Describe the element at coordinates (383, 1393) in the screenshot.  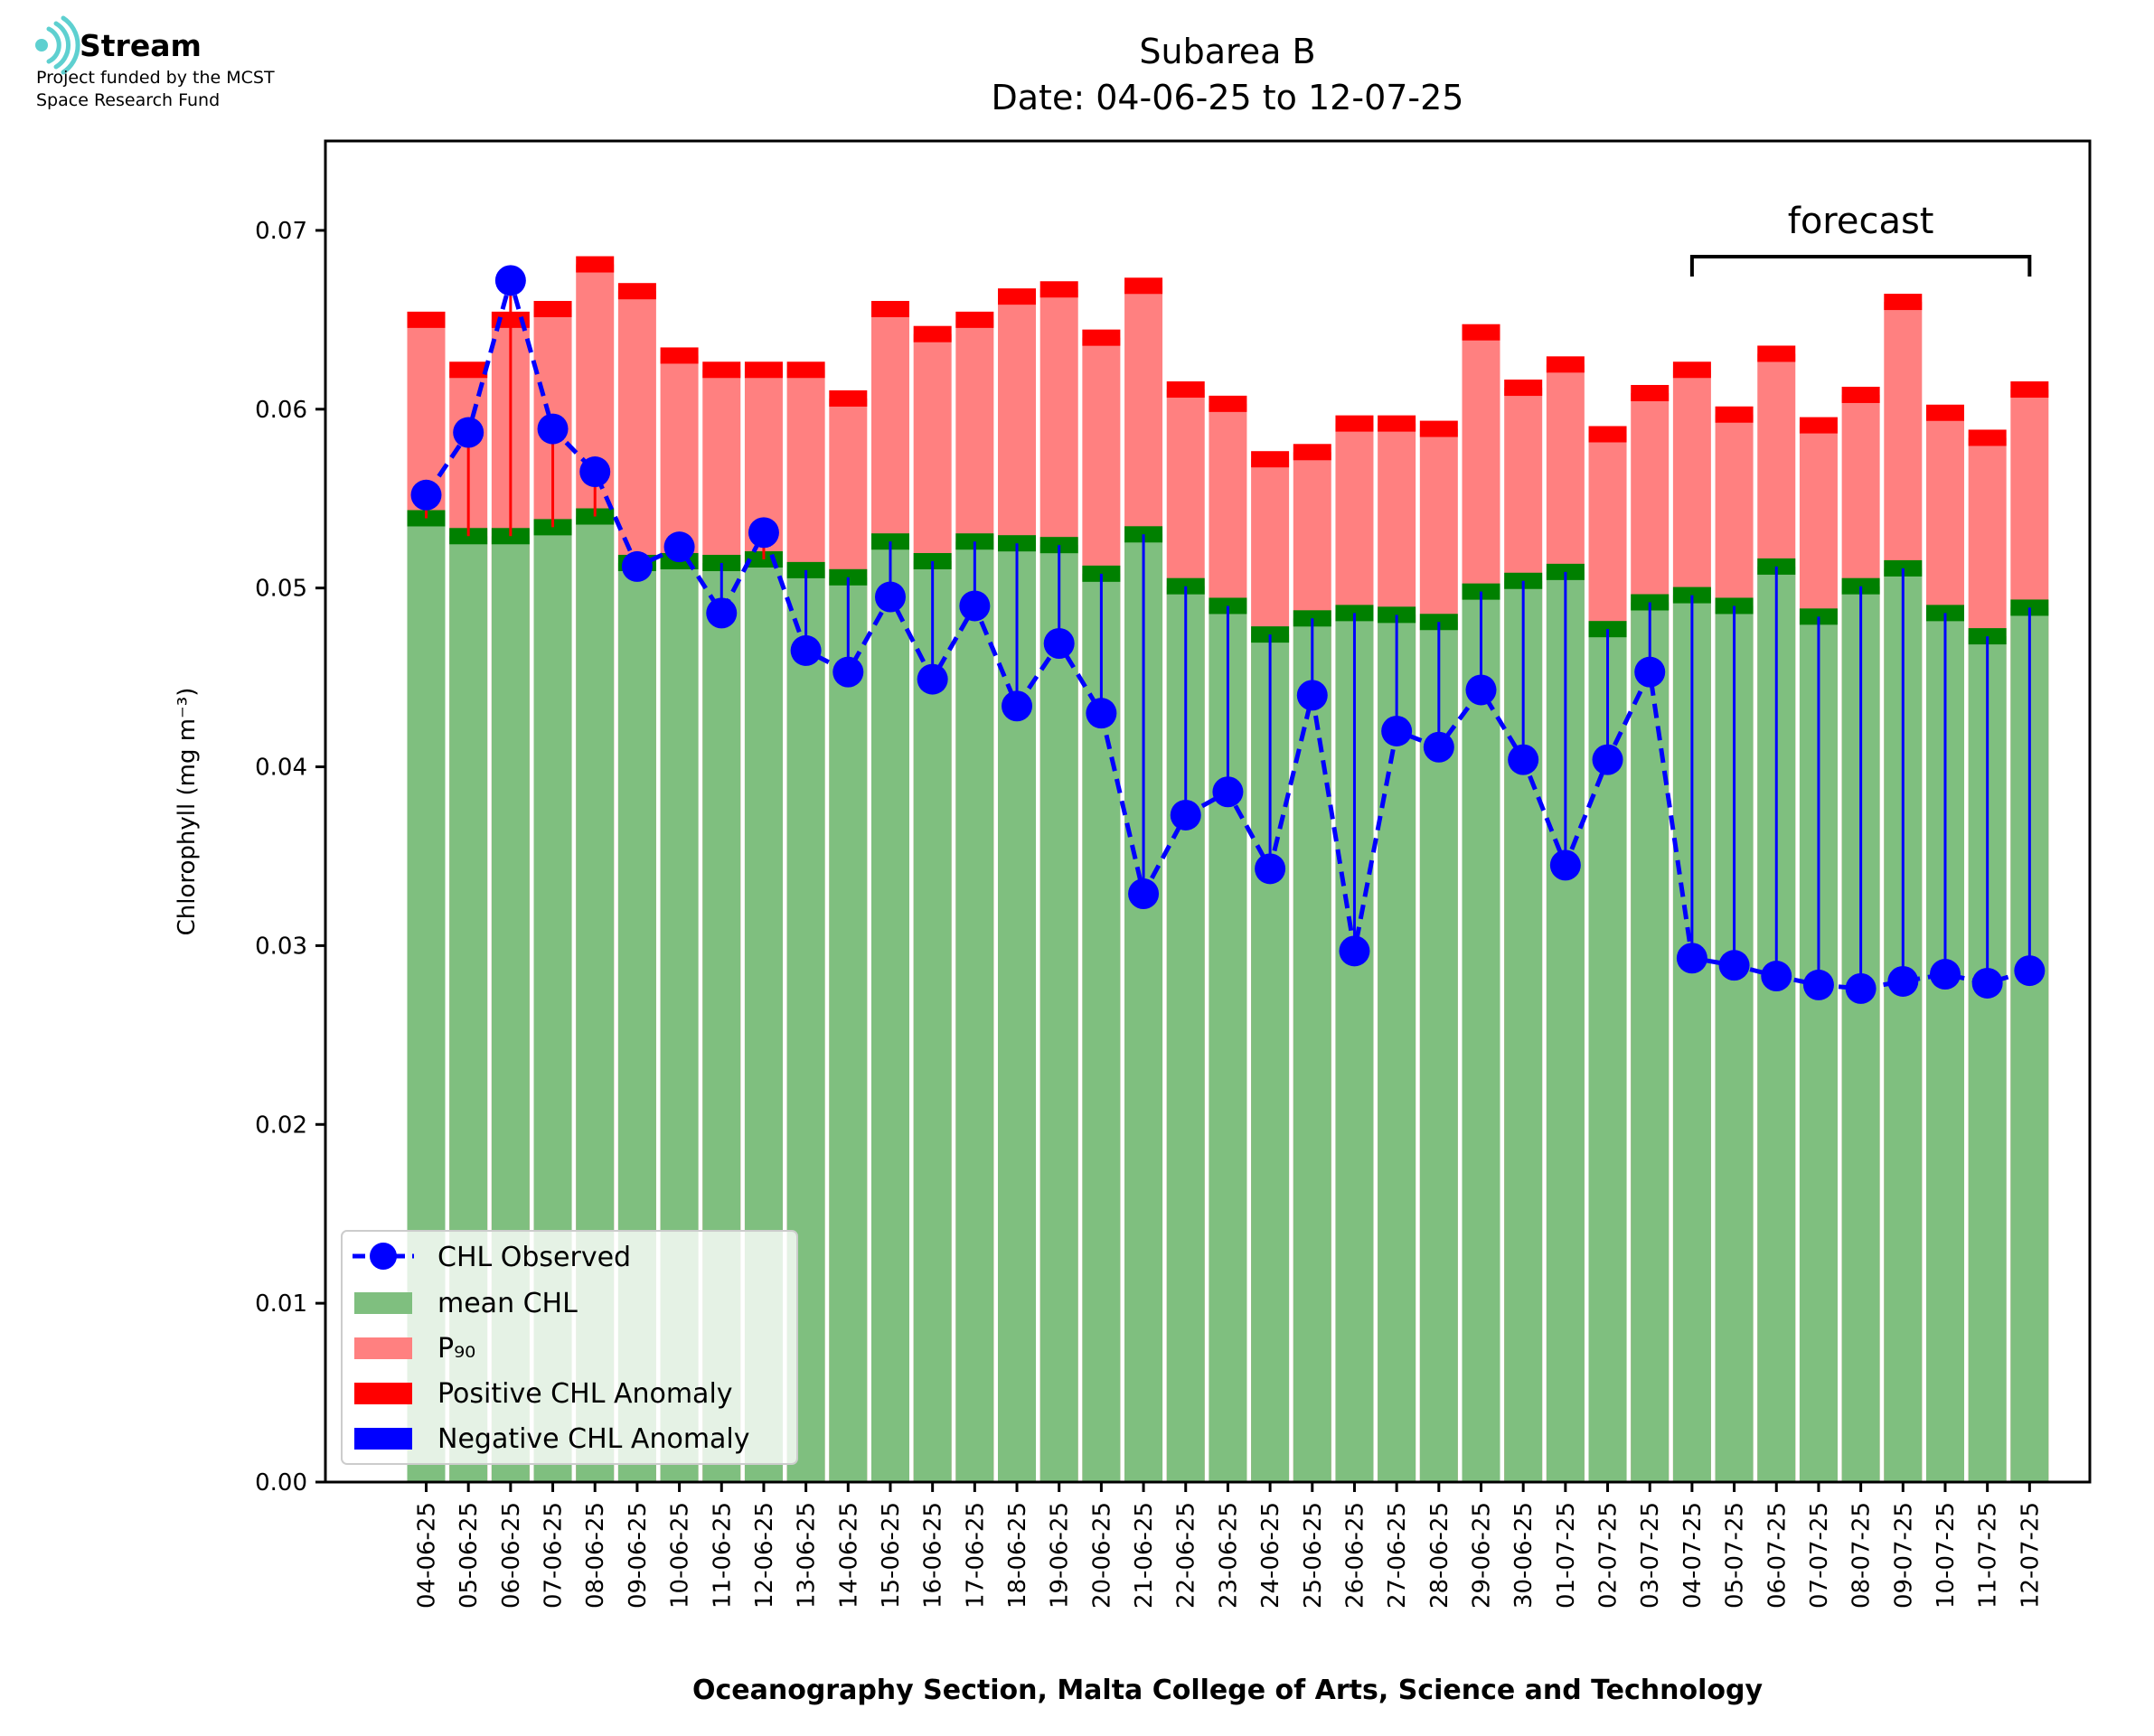
I see `legend-swatch-positive-anomaly` at that location.